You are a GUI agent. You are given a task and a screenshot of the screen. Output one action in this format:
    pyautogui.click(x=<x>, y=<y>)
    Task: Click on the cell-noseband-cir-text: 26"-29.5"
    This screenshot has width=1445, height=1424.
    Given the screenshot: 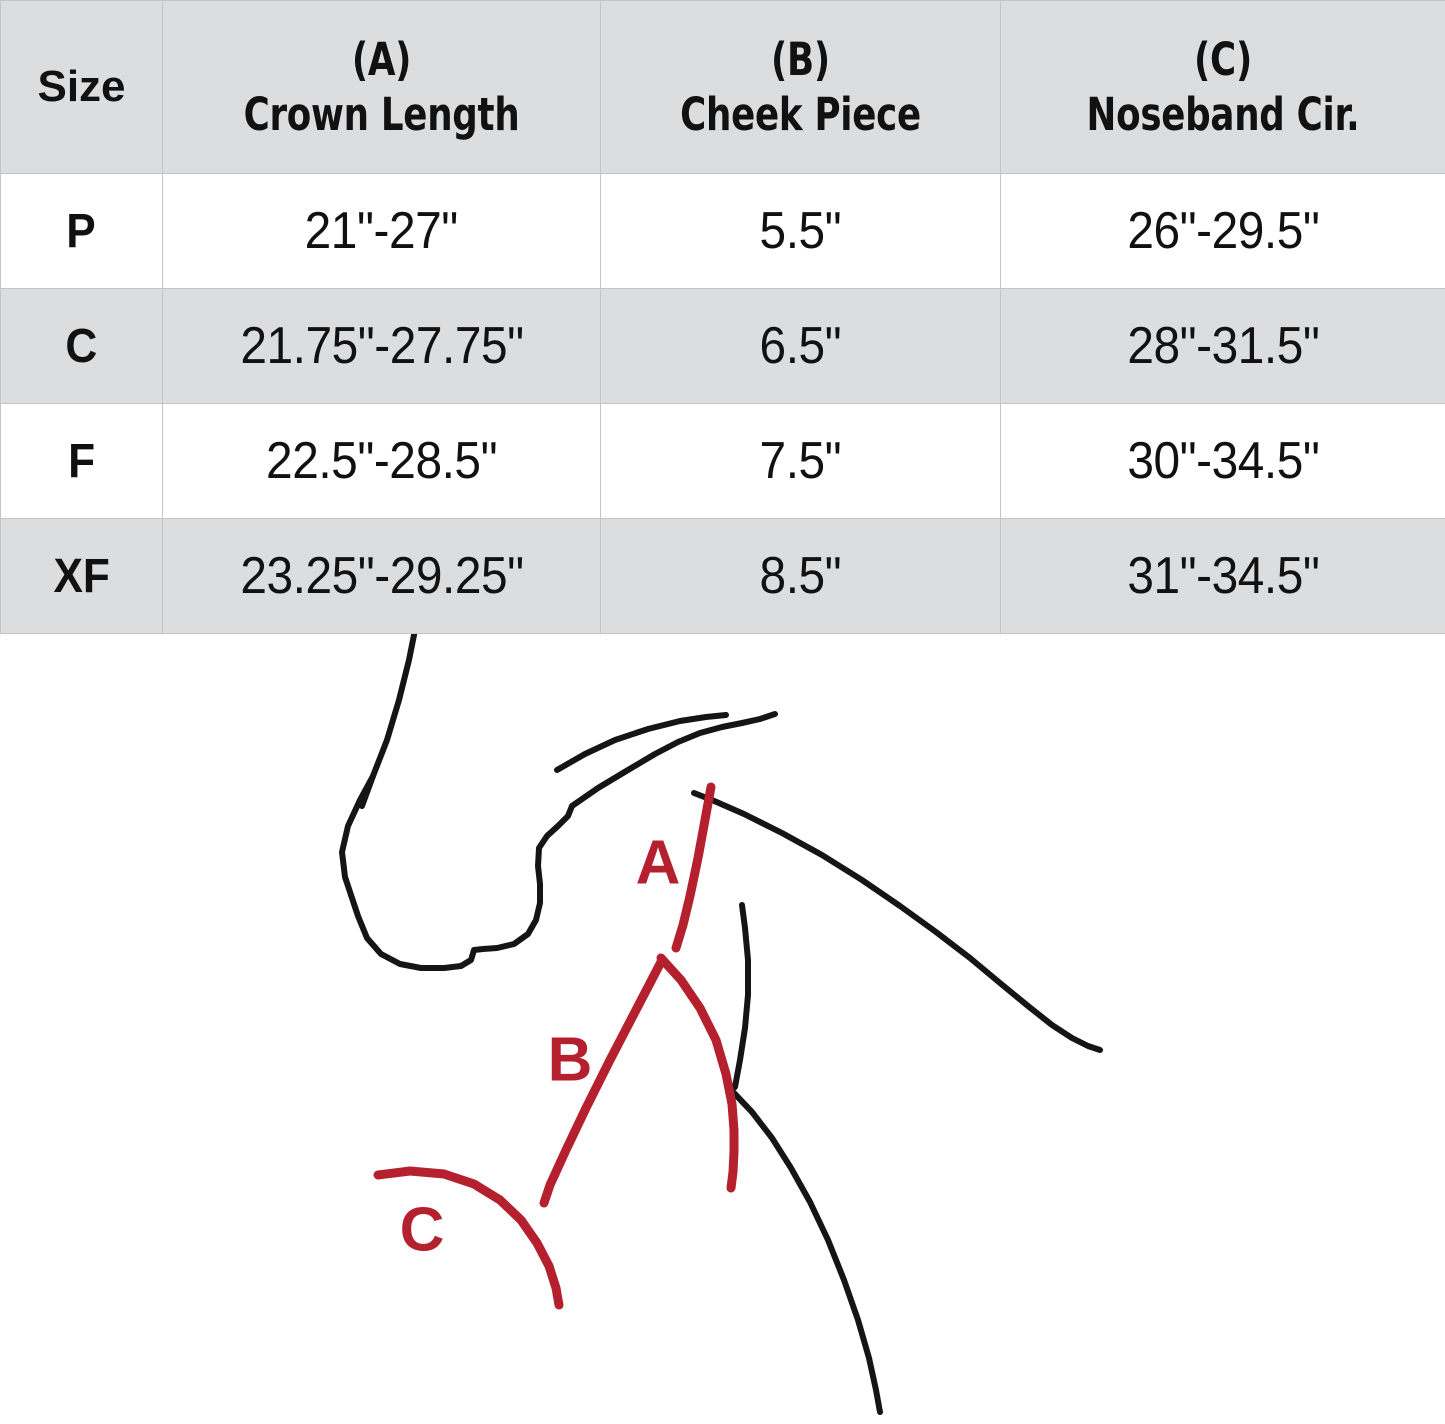 What is the action you would take?
    pyautogui.click(x=1223, y=231)
    